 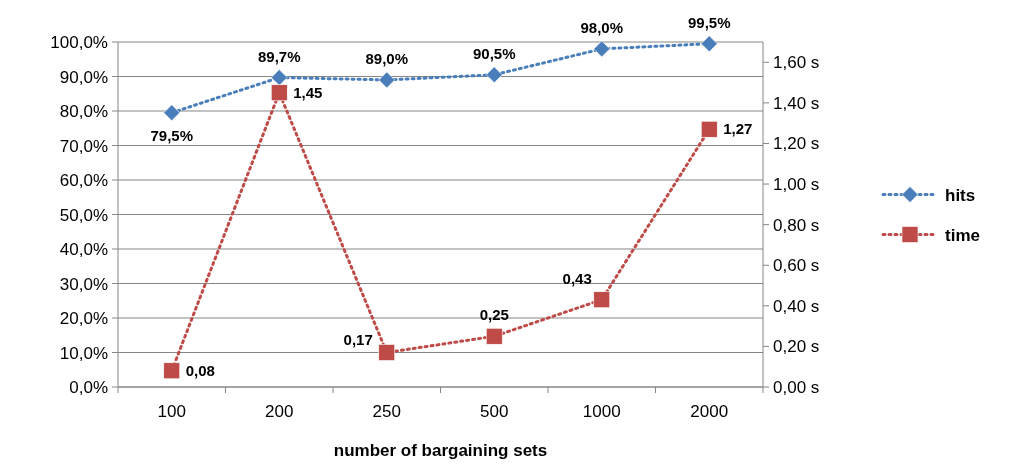 I want to click on x-tick-label: 200, so click(x=279, y=411).